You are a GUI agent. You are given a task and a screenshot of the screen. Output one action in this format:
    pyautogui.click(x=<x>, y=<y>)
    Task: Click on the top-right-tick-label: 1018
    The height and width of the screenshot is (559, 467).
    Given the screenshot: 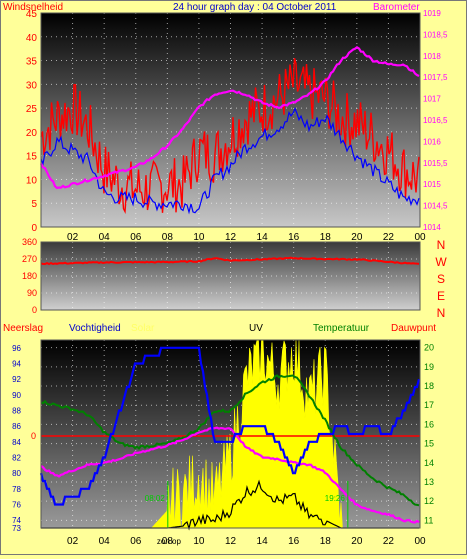 What is the action you would take?
    pyautogui.click(x=432, y=56)
    